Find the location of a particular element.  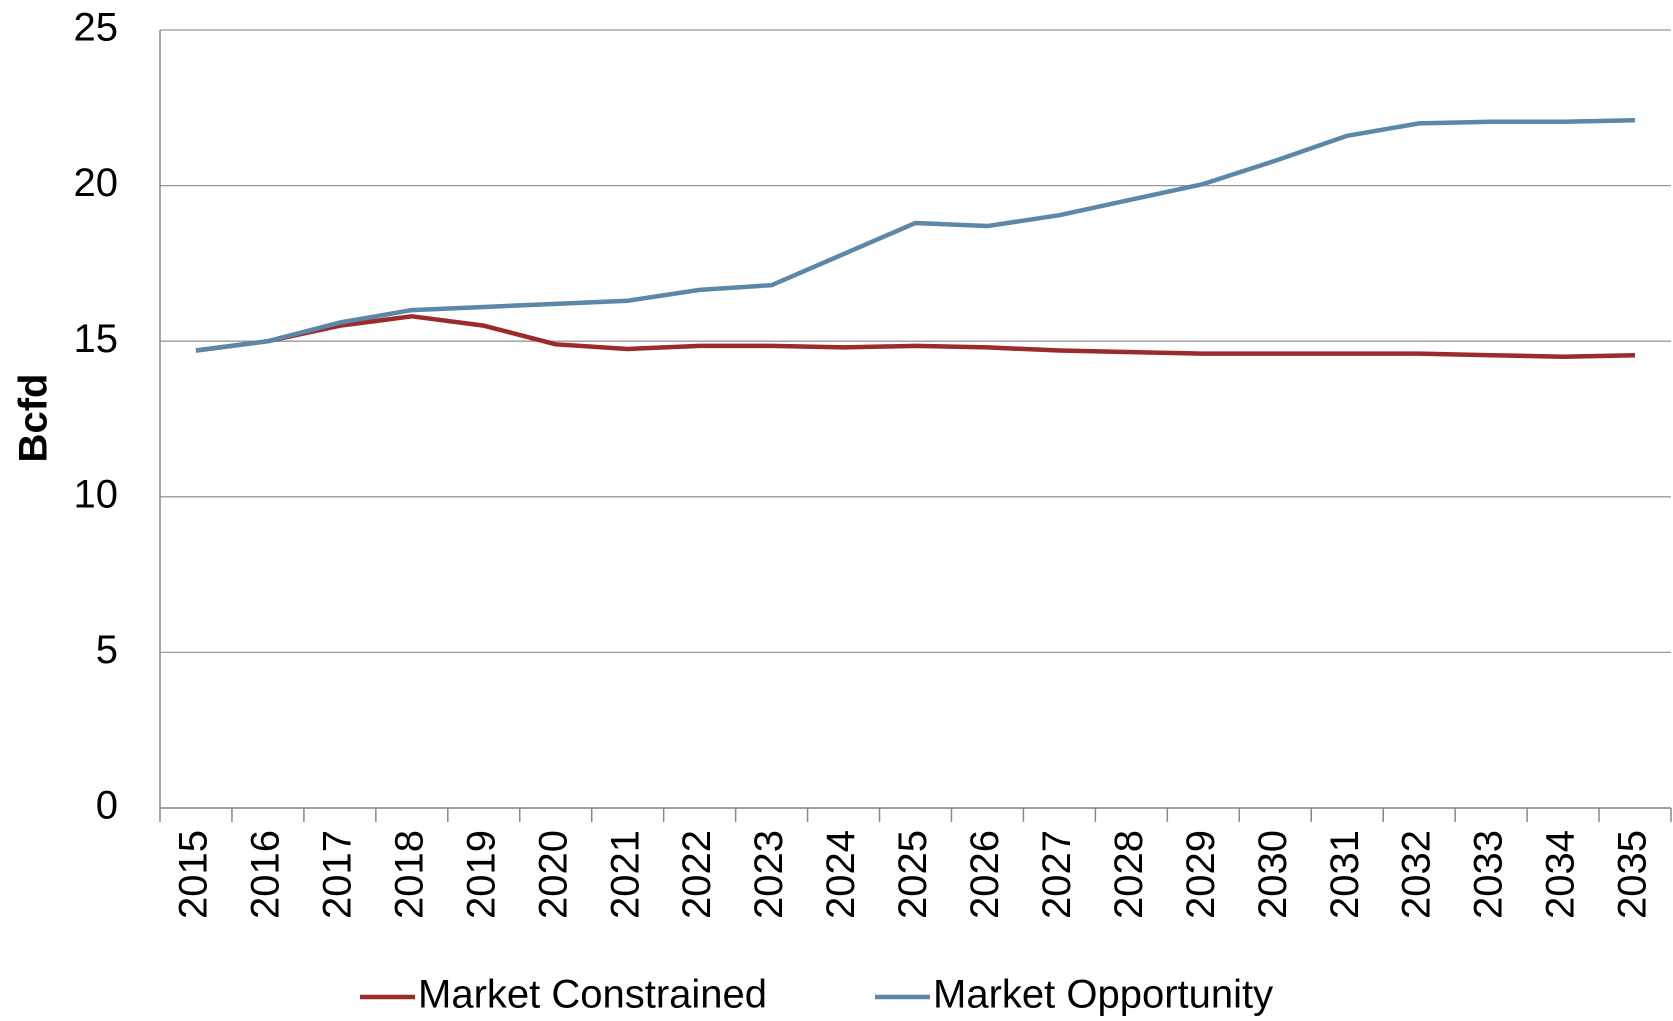

y-tick-label: 10 is located at coordinates (96, 494).